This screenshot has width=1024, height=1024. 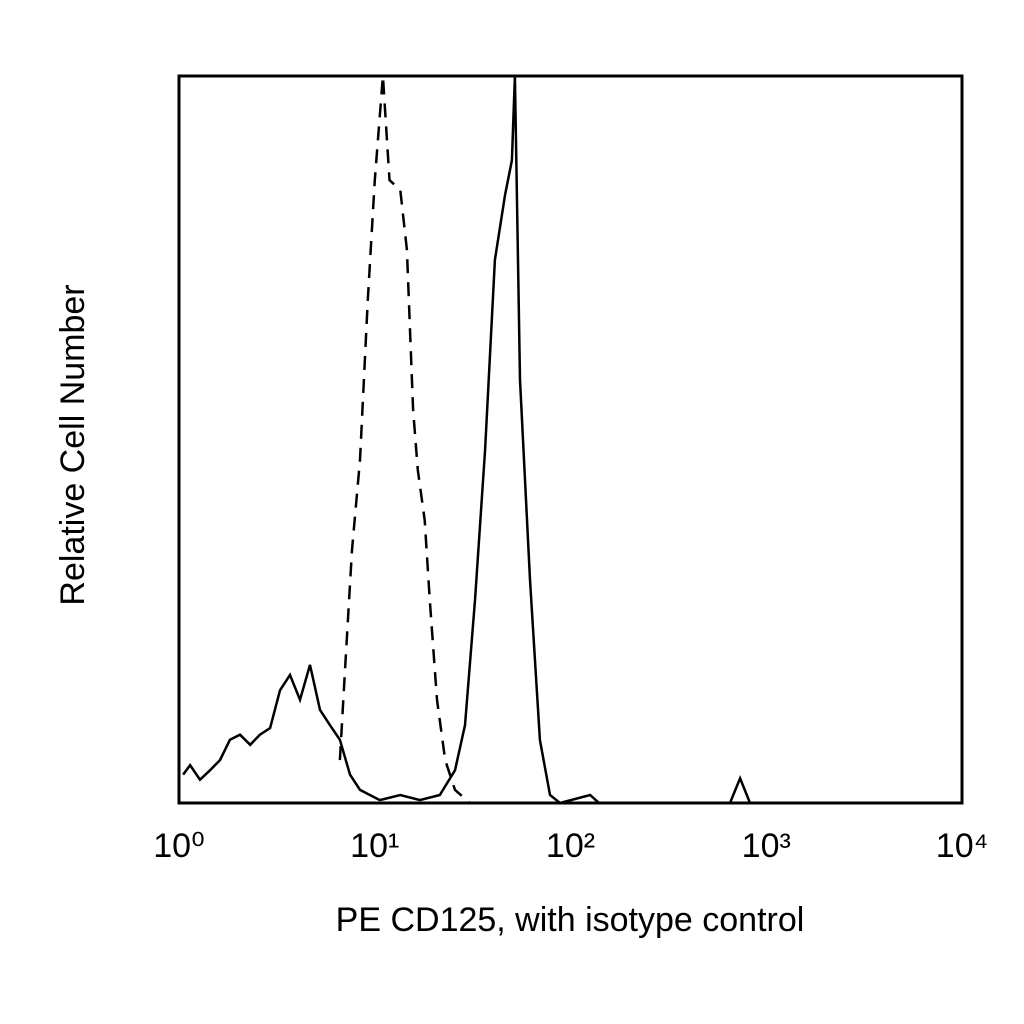 What do you see at coordinates (570, 920) in the screenshot?
I see `x-axis-label: PE CD125, with isotype control` at bounding box center [570, 920].